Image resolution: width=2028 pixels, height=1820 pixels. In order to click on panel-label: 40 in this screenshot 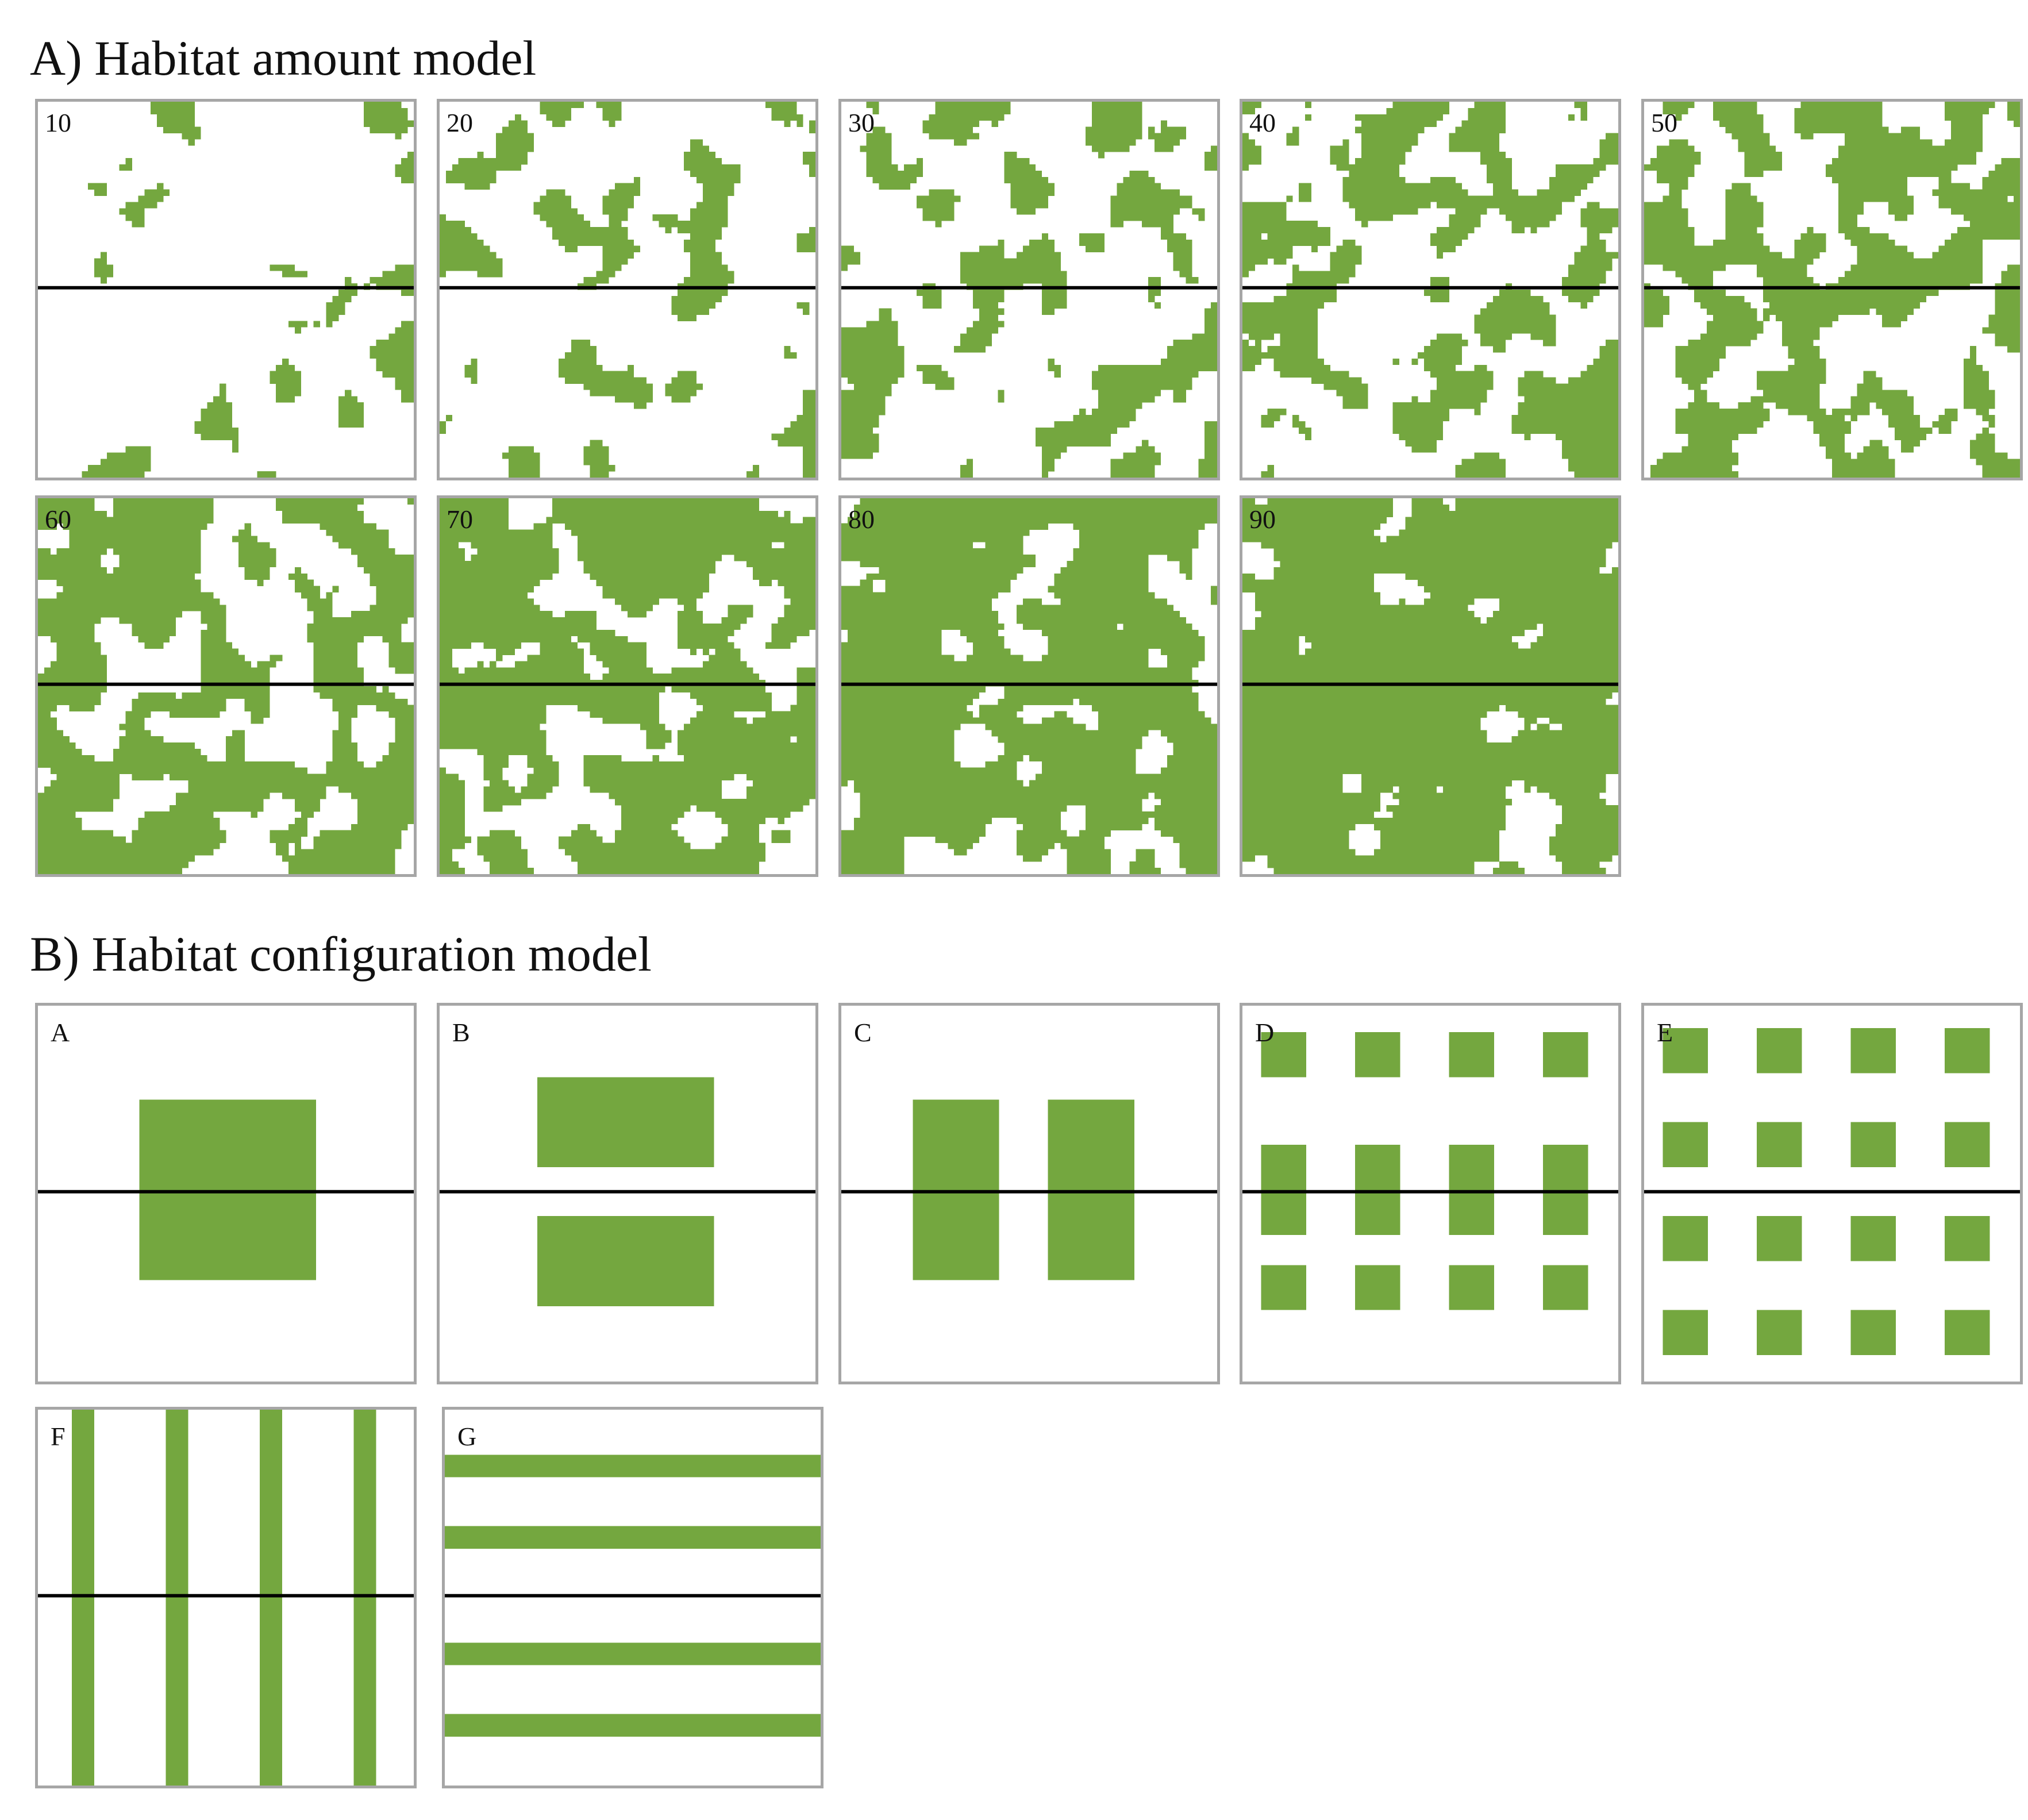, I will do `click(1262, 123)`.